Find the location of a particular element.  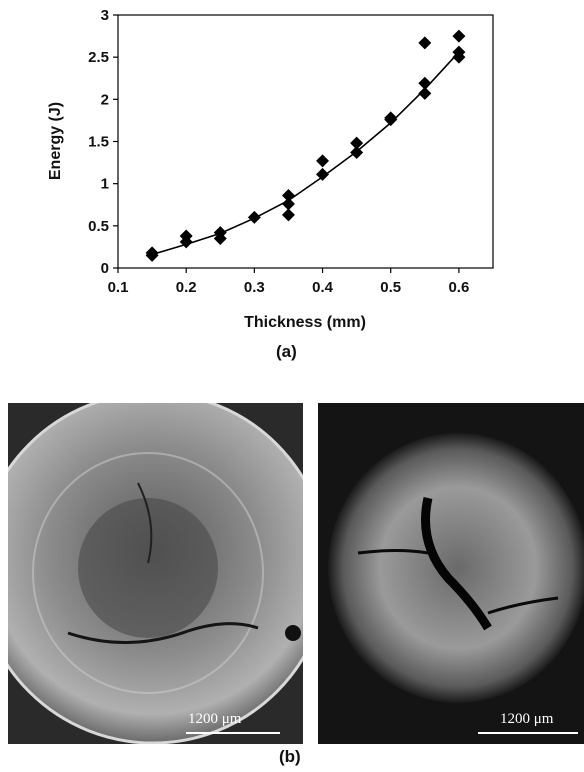

x-tick-label: 0.6 is located at coordinates (458, 287).